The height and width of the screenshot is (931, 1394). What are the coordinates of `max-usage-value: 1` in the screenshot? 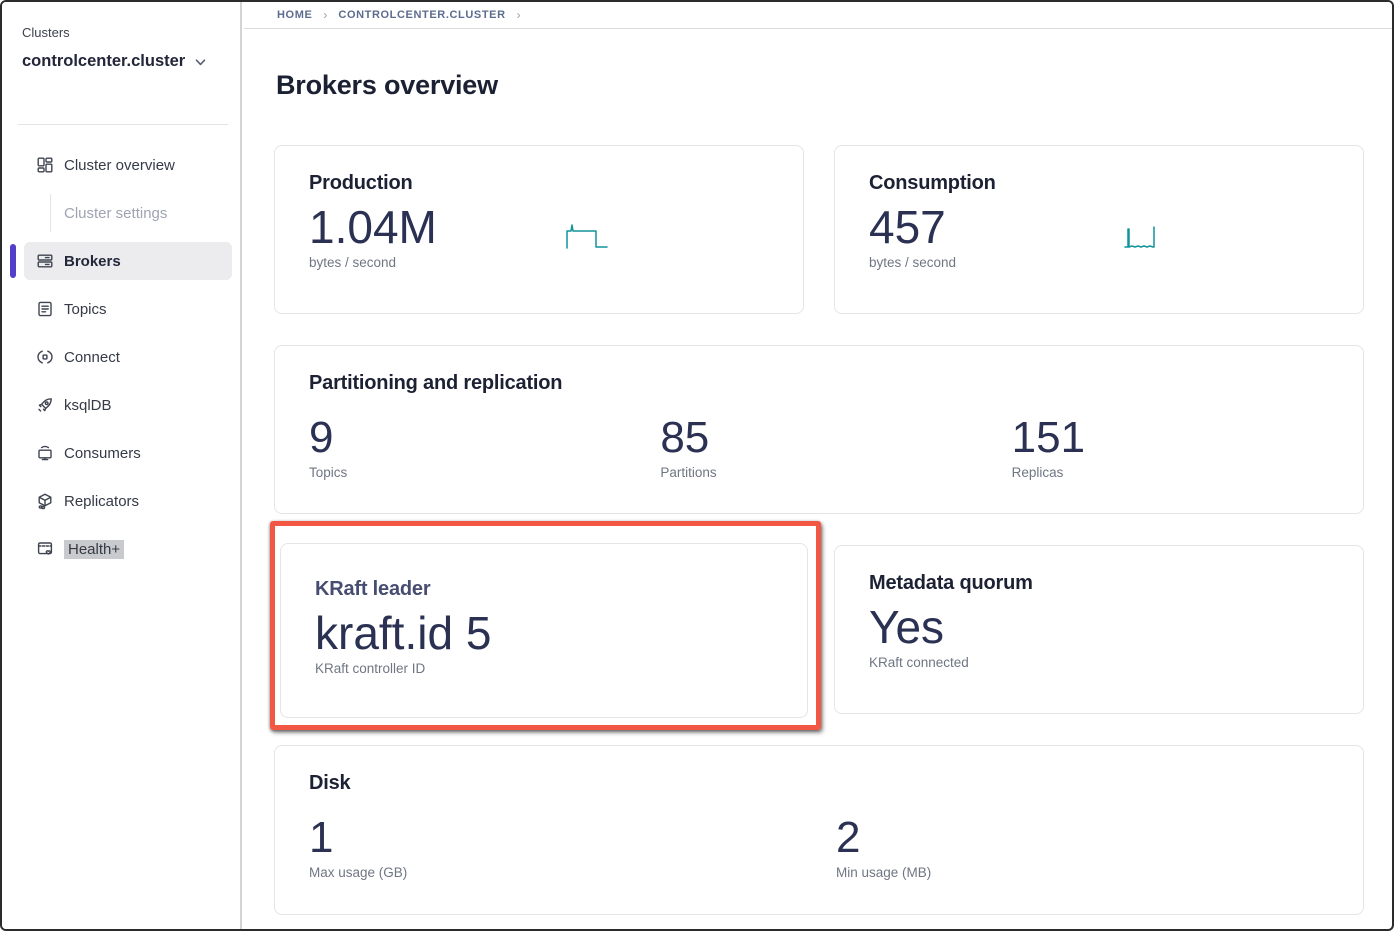 It's located at (321, 837).